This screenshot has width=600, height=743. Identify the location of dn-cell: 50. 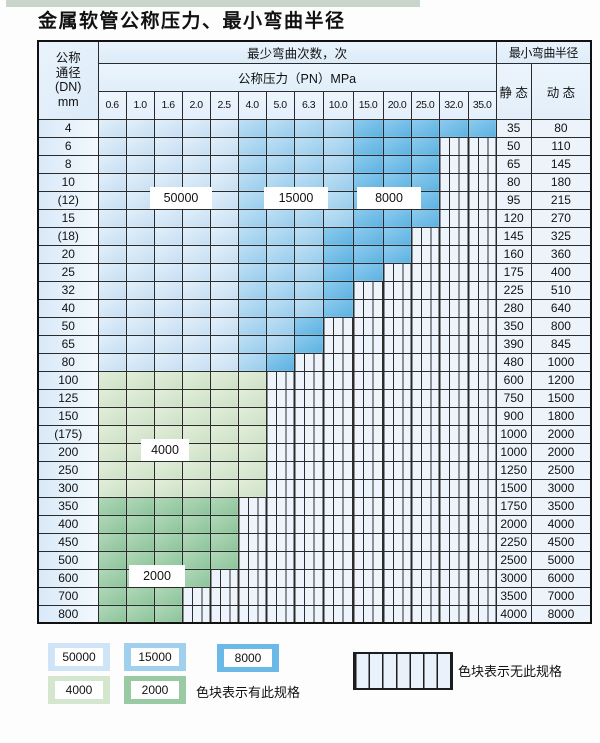
(68, 326).